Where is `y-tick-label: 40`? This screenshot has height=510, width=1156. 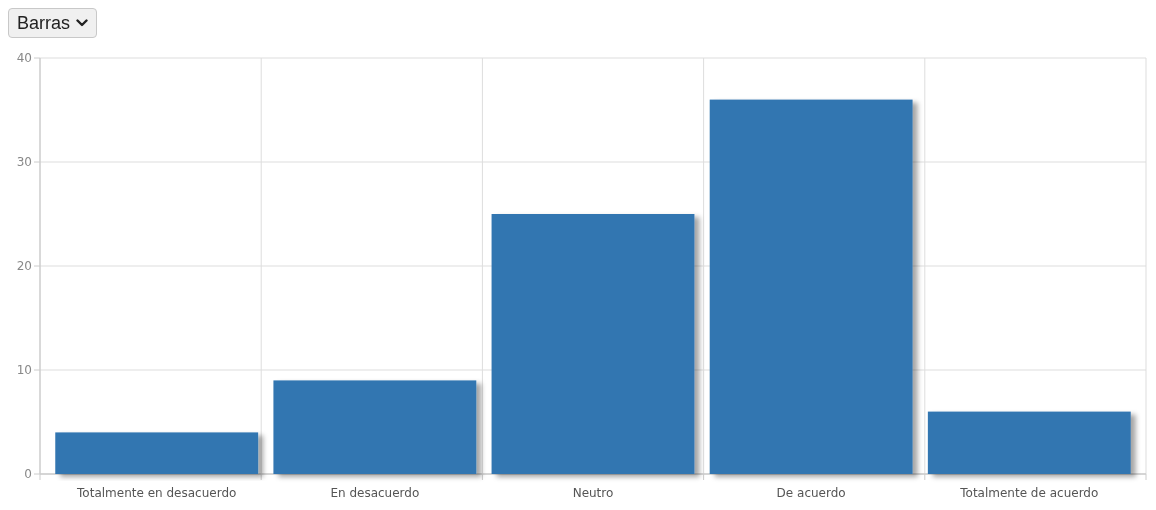 y-tick-label: 40 is located at coordinates (24, 58).